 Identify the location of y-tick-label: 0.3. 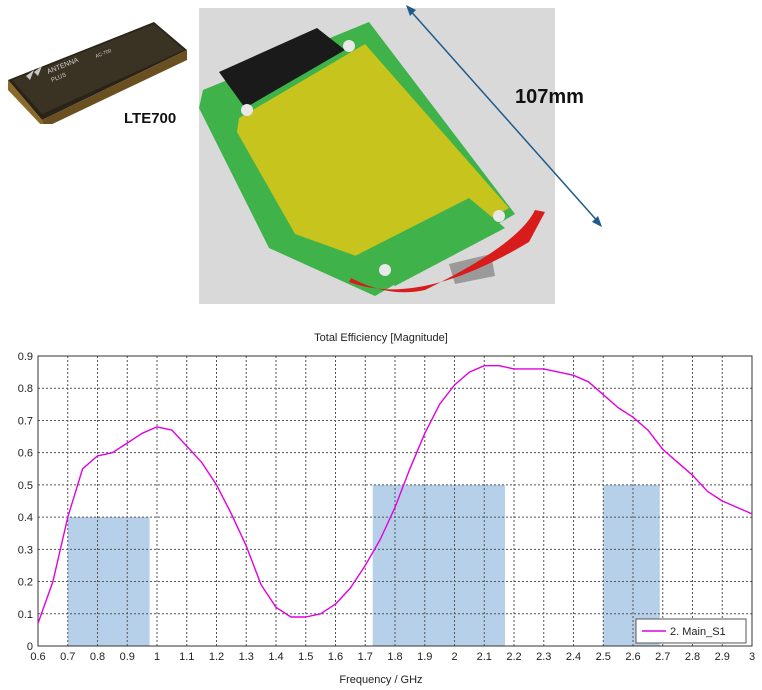
(25, 550).